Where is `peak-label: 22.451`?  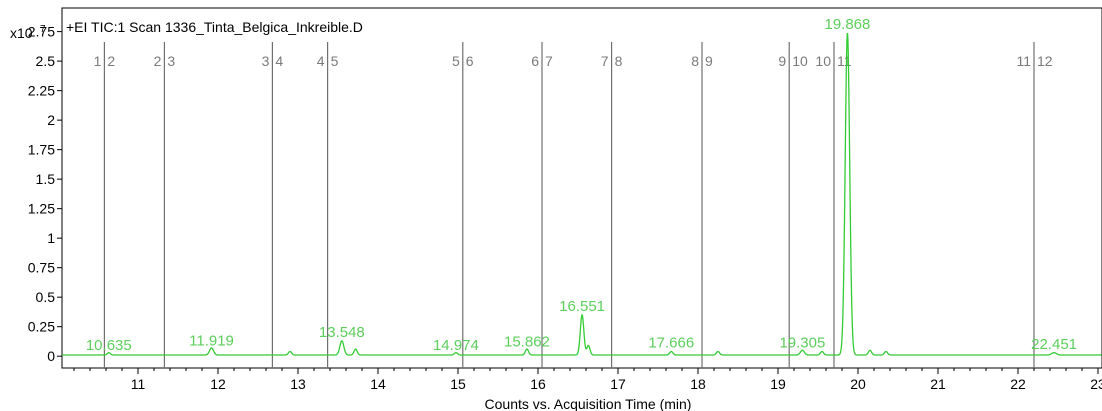 peak-label: 22.451 is located at coordinates (1054, 344).